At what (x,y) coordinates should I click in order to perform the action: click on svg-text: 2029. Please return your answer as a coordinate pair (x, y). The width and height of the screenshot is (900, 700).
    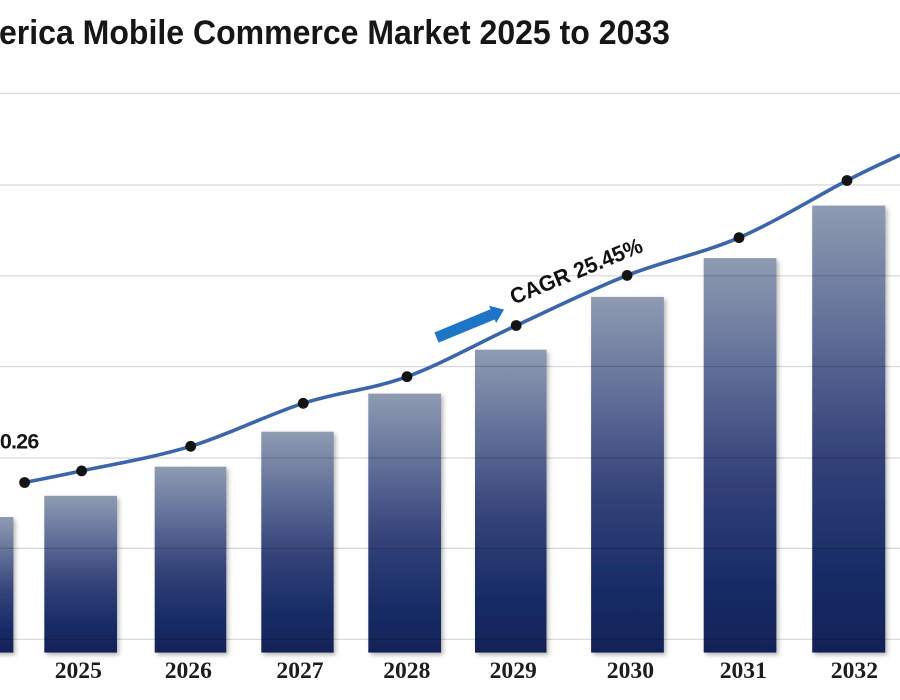
    Looking at the image, I should click on (513, 671).